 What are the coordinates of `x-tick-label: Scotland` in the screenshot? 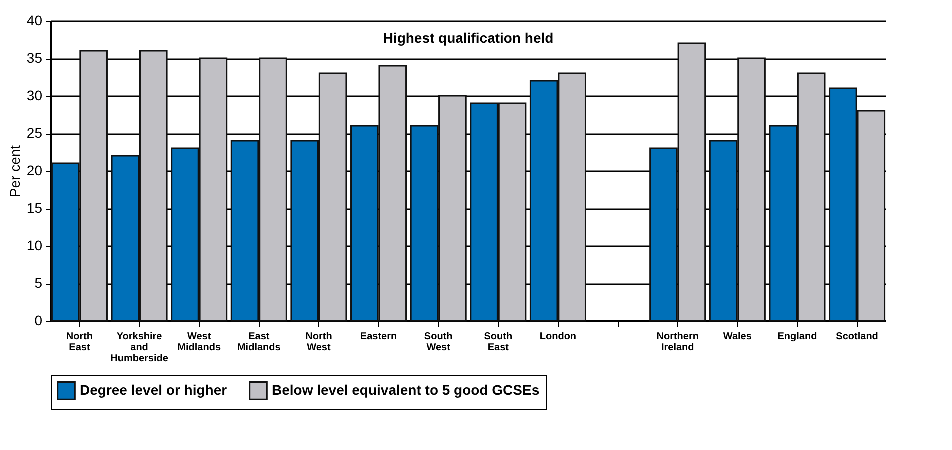 It's located at (857, 337).